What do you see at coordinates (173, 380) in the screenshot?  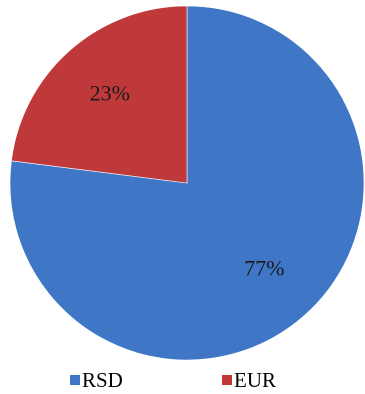 I see `legend: RSD EUR` at bounding box center [173, 380].